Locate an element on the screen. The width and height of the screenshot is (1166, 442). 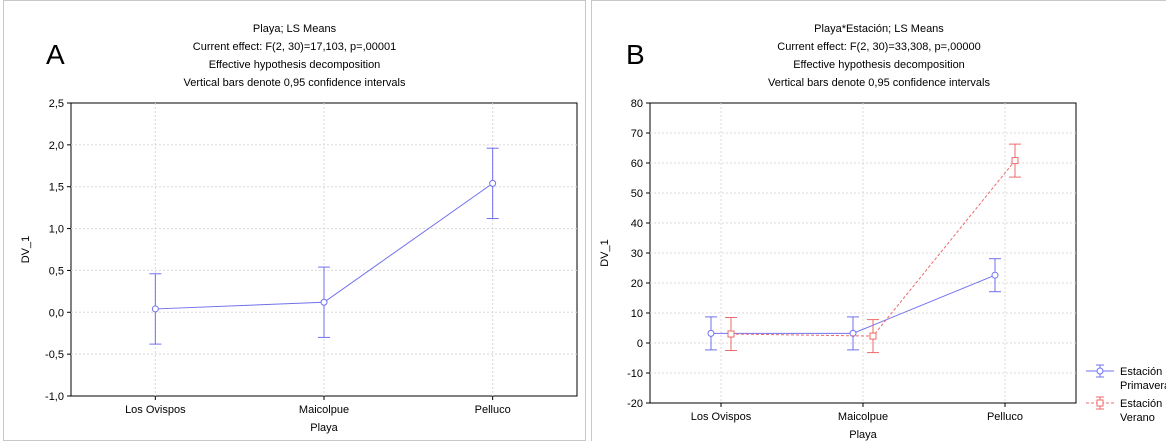
chart-b-ytick-label: 0 is located at coordinates (640, 344).